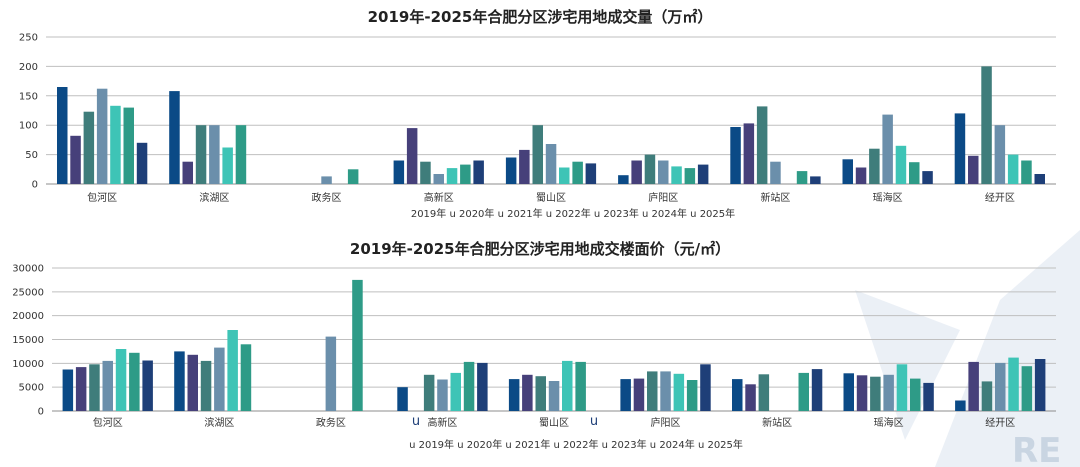  What do you see at coordinates (567, 385) in the screenshot?
I see `bar-2023年-蜀山区` at bounding box center [567, 385].